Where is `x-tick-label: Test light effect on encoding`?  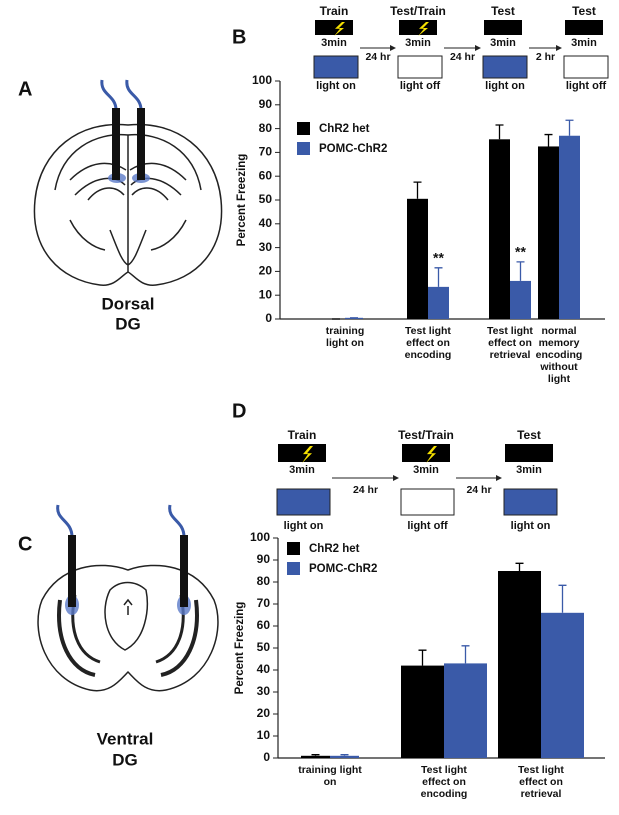 x-tick-label: Test light effect on encoding is located at coordinates (428, 343).